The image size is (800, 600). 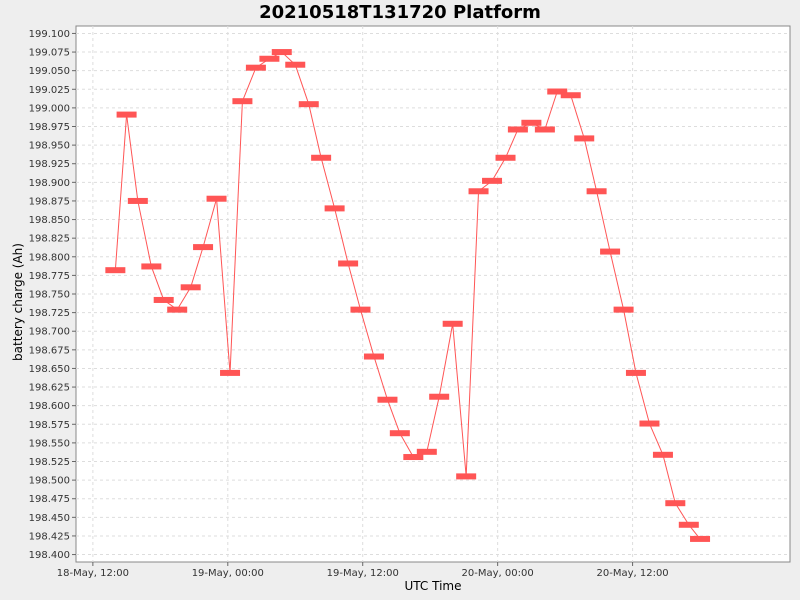 I want to click on y-tick-label: 199.050, so click(x=49, y=71).